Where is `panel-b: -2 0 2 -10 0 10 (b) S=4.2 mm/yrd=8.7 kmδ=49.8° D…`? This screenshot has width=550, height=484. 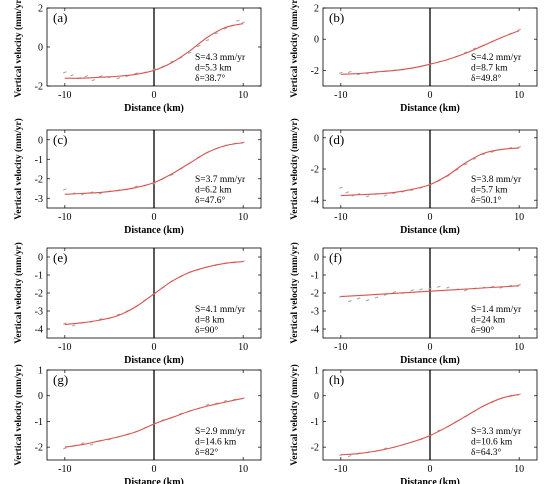
panel-b: -2 0 2 -10 0 10 (b) S=4.2 mm/yrd=8.7 kmδ=49.8° D… is located at coordinates (413, 57).